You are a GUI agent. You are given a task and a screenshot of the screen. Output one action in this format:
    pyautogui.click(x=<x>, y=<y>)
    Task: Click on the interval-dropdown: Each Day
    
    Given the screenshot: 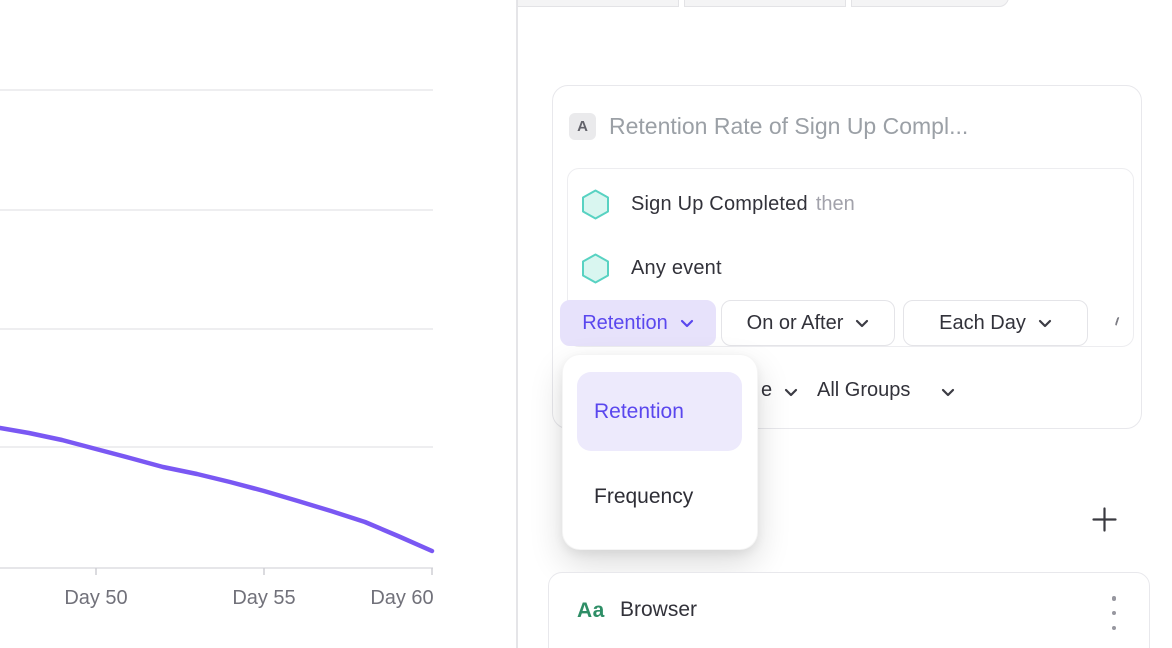 What is the action you would take?
    pyautogui.click(x=995, y=323)
    